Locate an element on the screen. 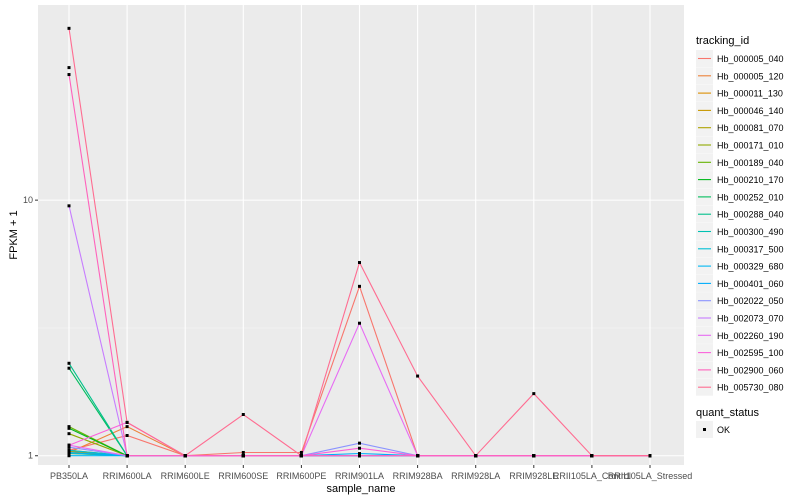 The width and height of the screenshot is (800, 500). legend-item: Hb_000005_040 is located at coordinates (740, 58).